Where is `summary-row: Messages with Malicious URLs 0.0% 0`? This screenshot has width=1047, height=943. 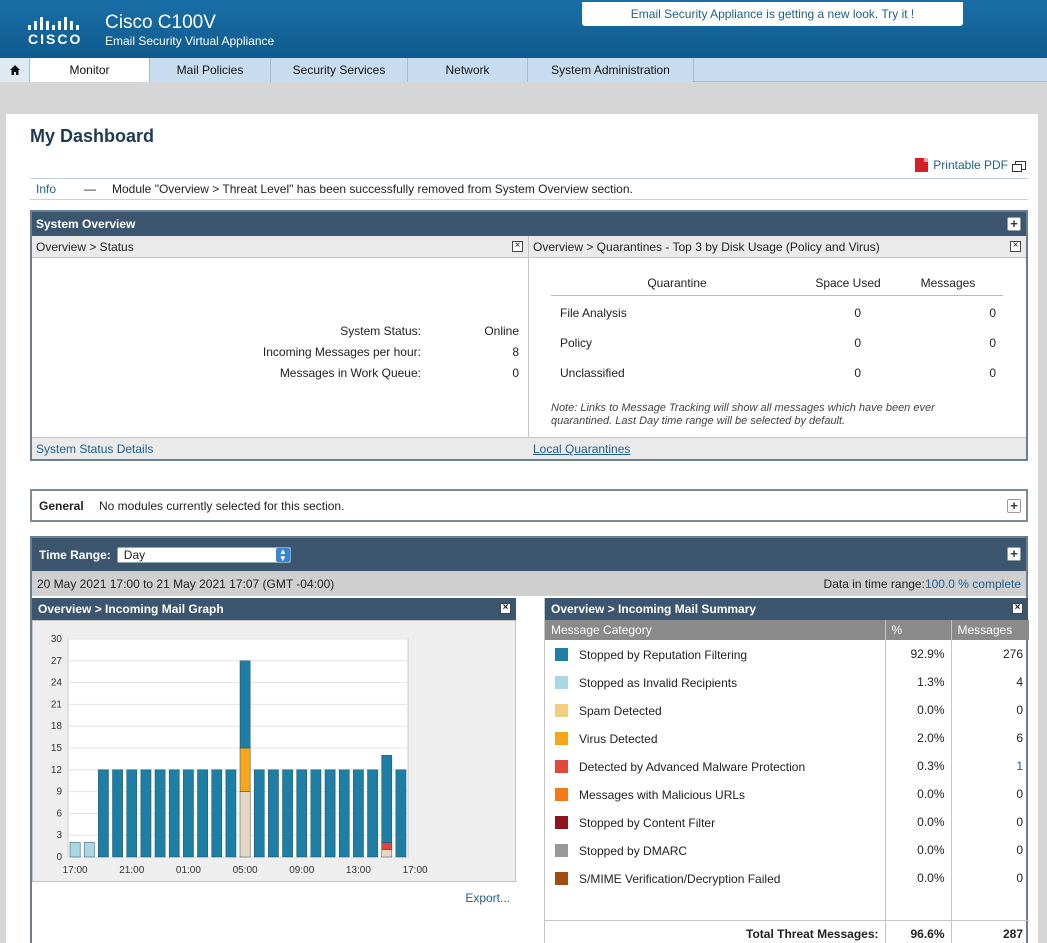
summary-row: Messages with Malicious URLs 0.0% 0 is located at coordinates (787, 794).